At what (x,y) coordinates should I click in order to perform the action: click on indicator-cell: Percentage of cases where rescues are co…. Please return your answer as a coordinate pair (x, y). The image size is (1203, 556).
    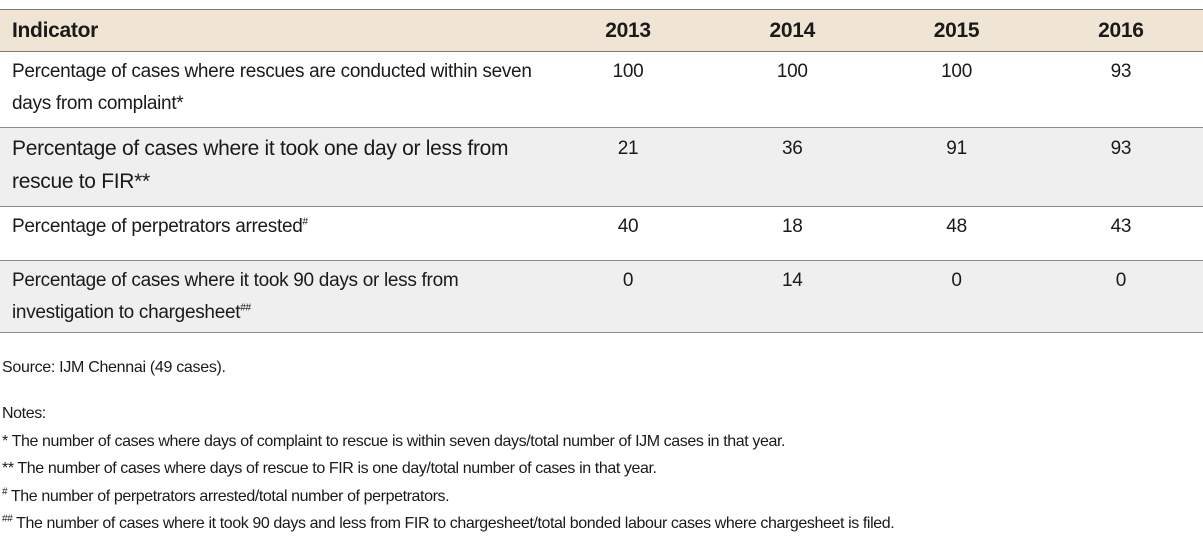
    Looking at the image, I should click on (273, 90).